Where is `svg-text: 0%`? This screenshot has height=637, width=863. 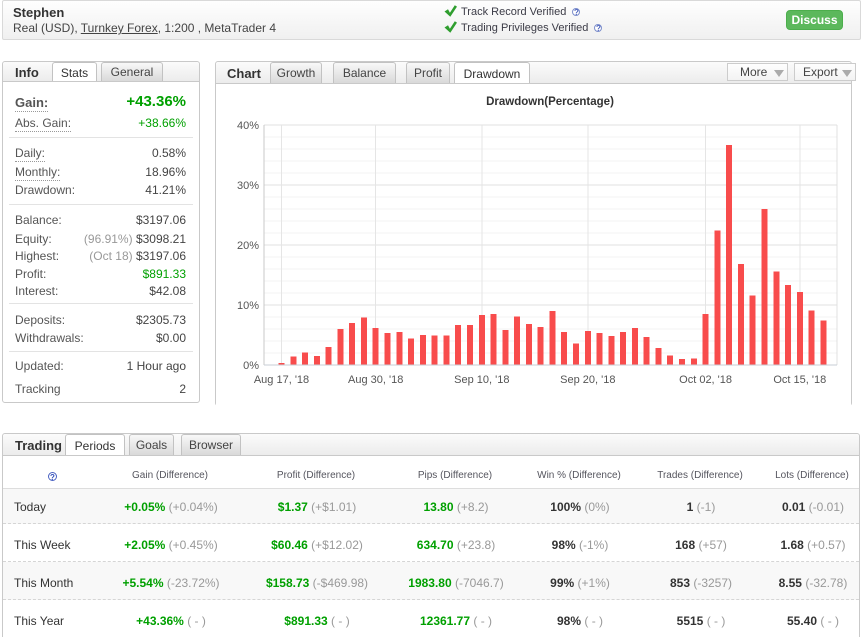
svg-text: 0% is located at coordinates (251, 366).